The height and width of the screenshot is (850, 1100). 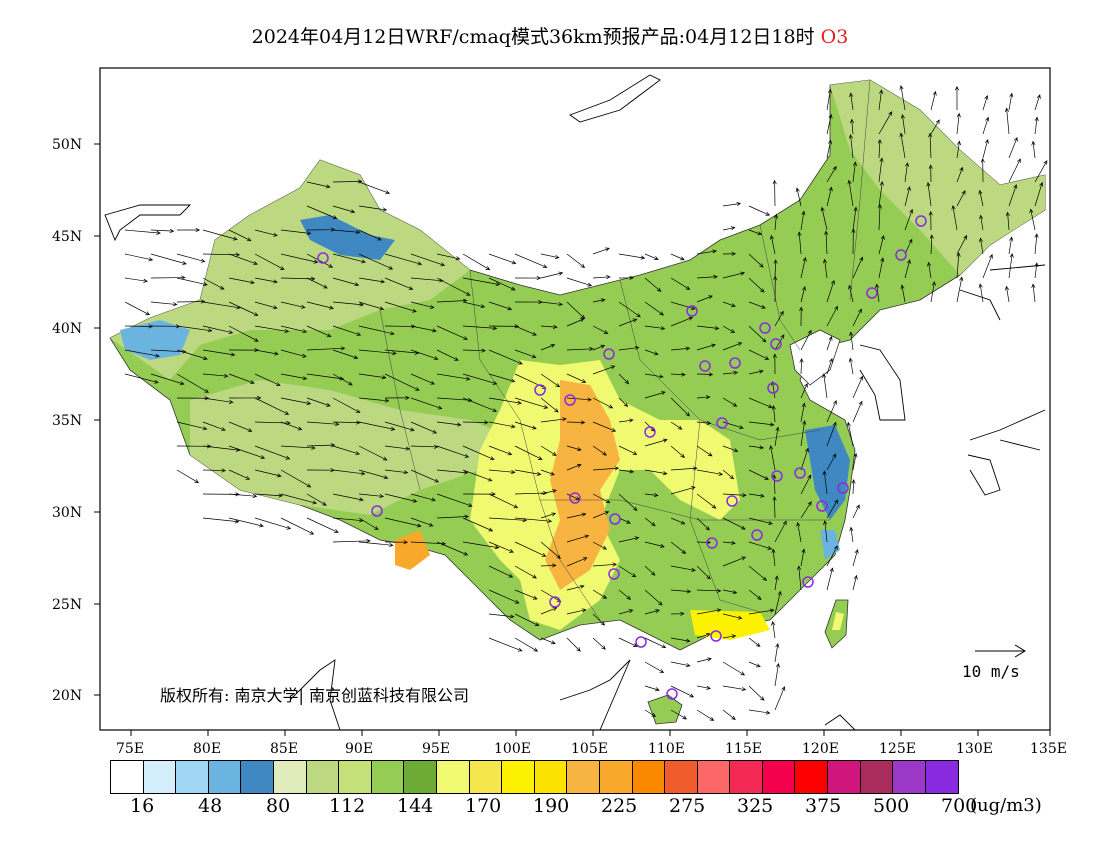 I want to click on high-o3-zone-orange, so click(x=582, y=485).